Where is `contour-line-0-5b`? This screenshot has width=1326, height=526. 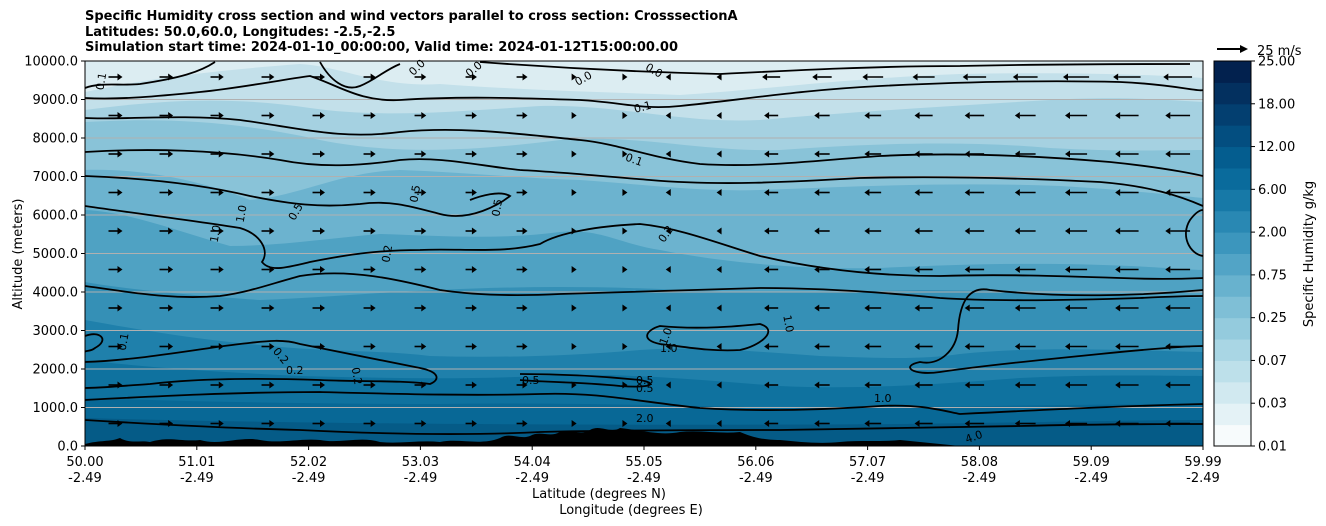 contour-line-0-5b is located at coordinates (644, 287).